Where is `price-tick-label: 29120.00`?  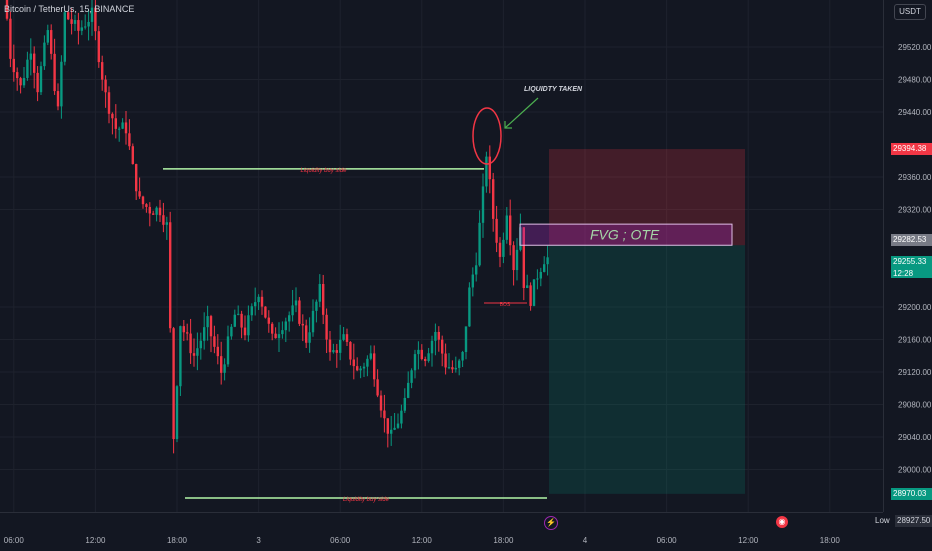
price-tick-label: 29120.00 is located at coordinates (915, 372).